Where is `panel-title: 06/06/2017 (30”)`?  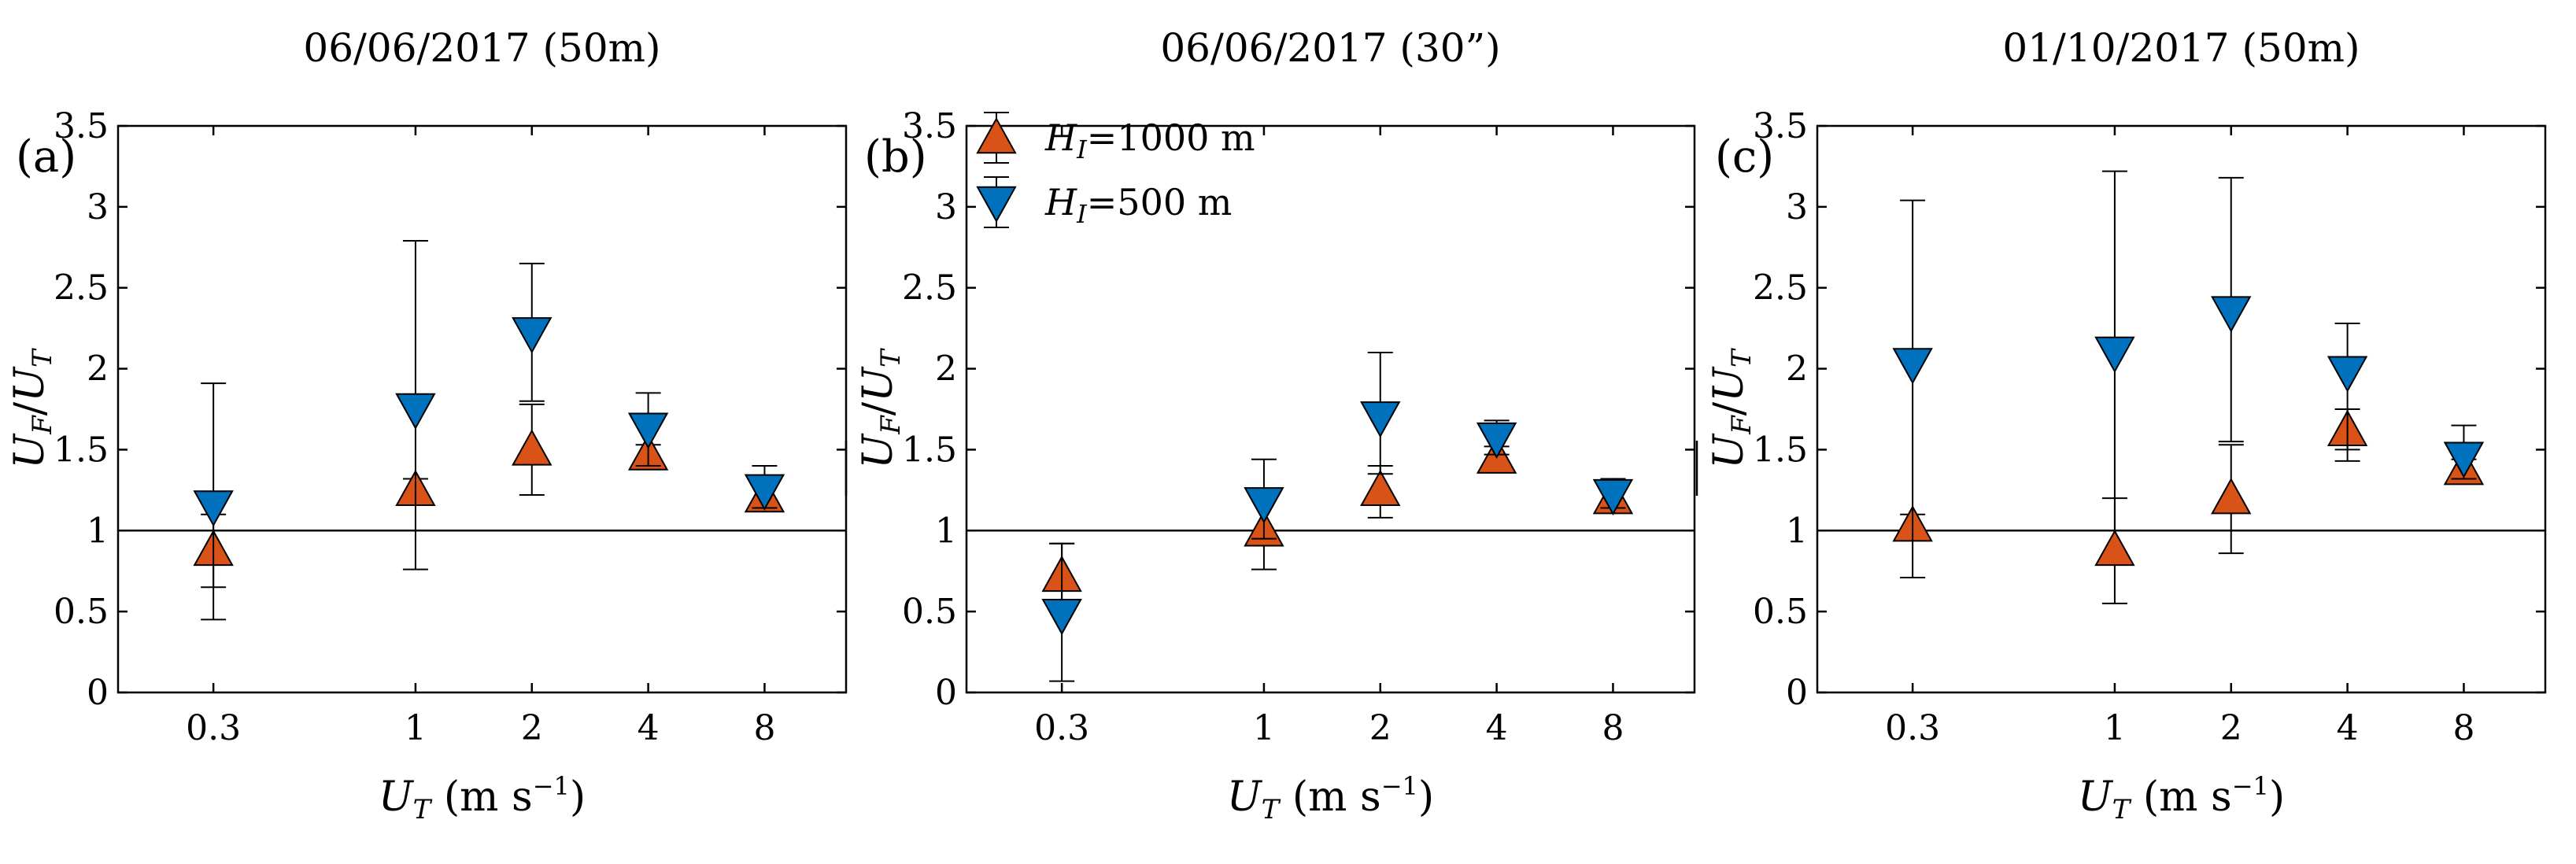
panel-title: 06/06/2017 (30”) is located at coordinates (1330, 48).